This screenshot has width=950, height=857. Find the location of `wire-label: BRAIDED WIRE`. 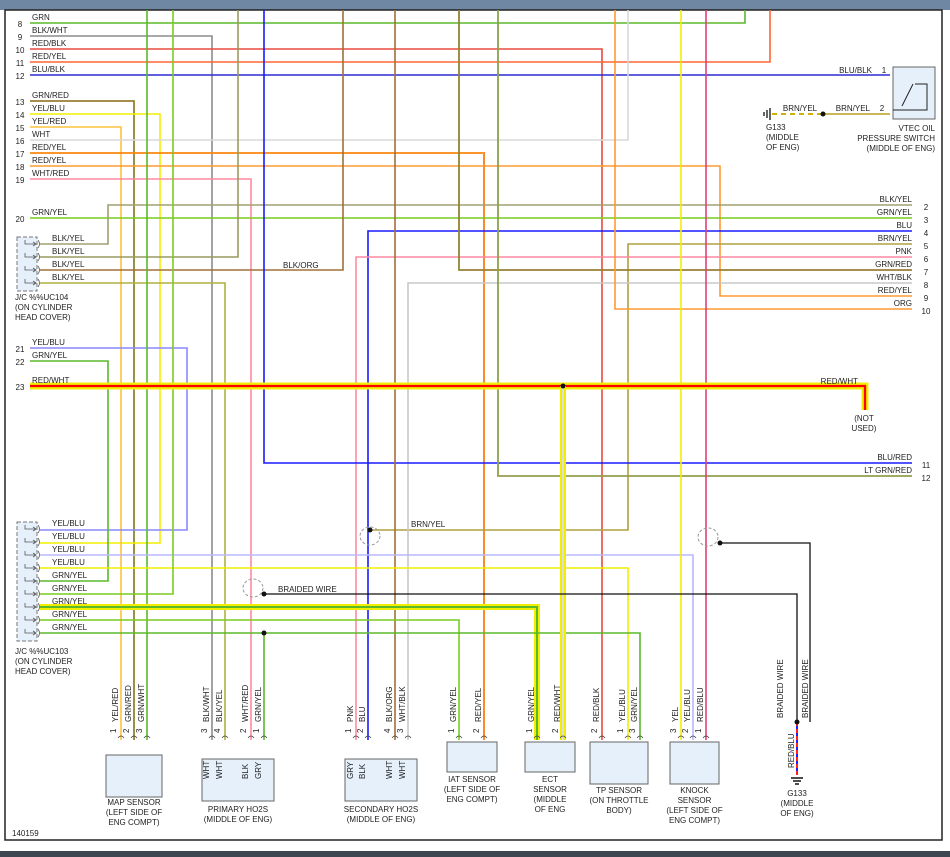

wire-label: BRAIDED WIRE is located at coordinates (780, 688).